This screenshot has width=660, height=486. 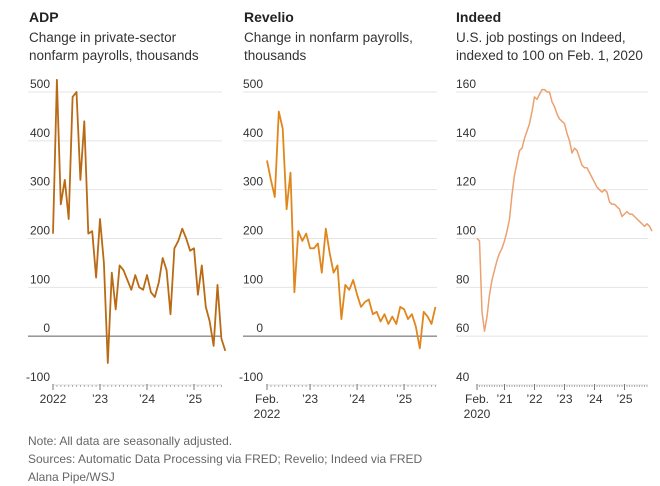 I want to click on revelio-title: Revelio, so click(x=269, y=17).